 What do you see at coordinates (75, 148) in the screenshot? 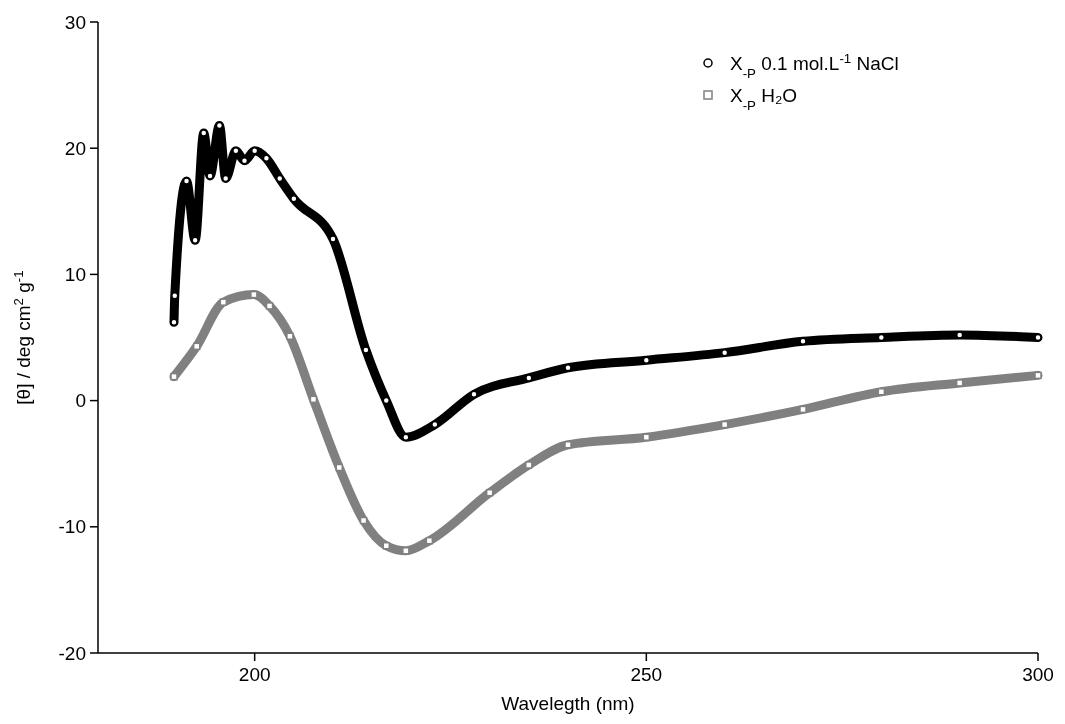
I see `y-tick-label: 20` at bounding box center [75, 148].